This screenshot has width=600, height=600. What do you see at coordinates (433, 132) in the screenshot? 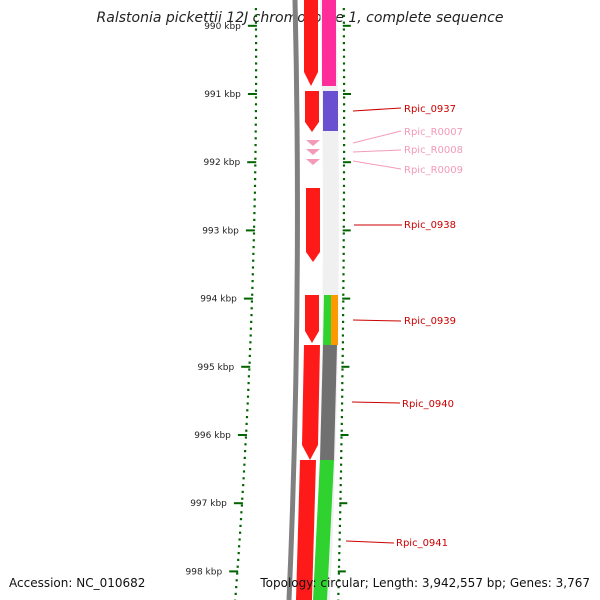
I see `gene-label: Rpic_R0007` at bounding box center [433, 132].